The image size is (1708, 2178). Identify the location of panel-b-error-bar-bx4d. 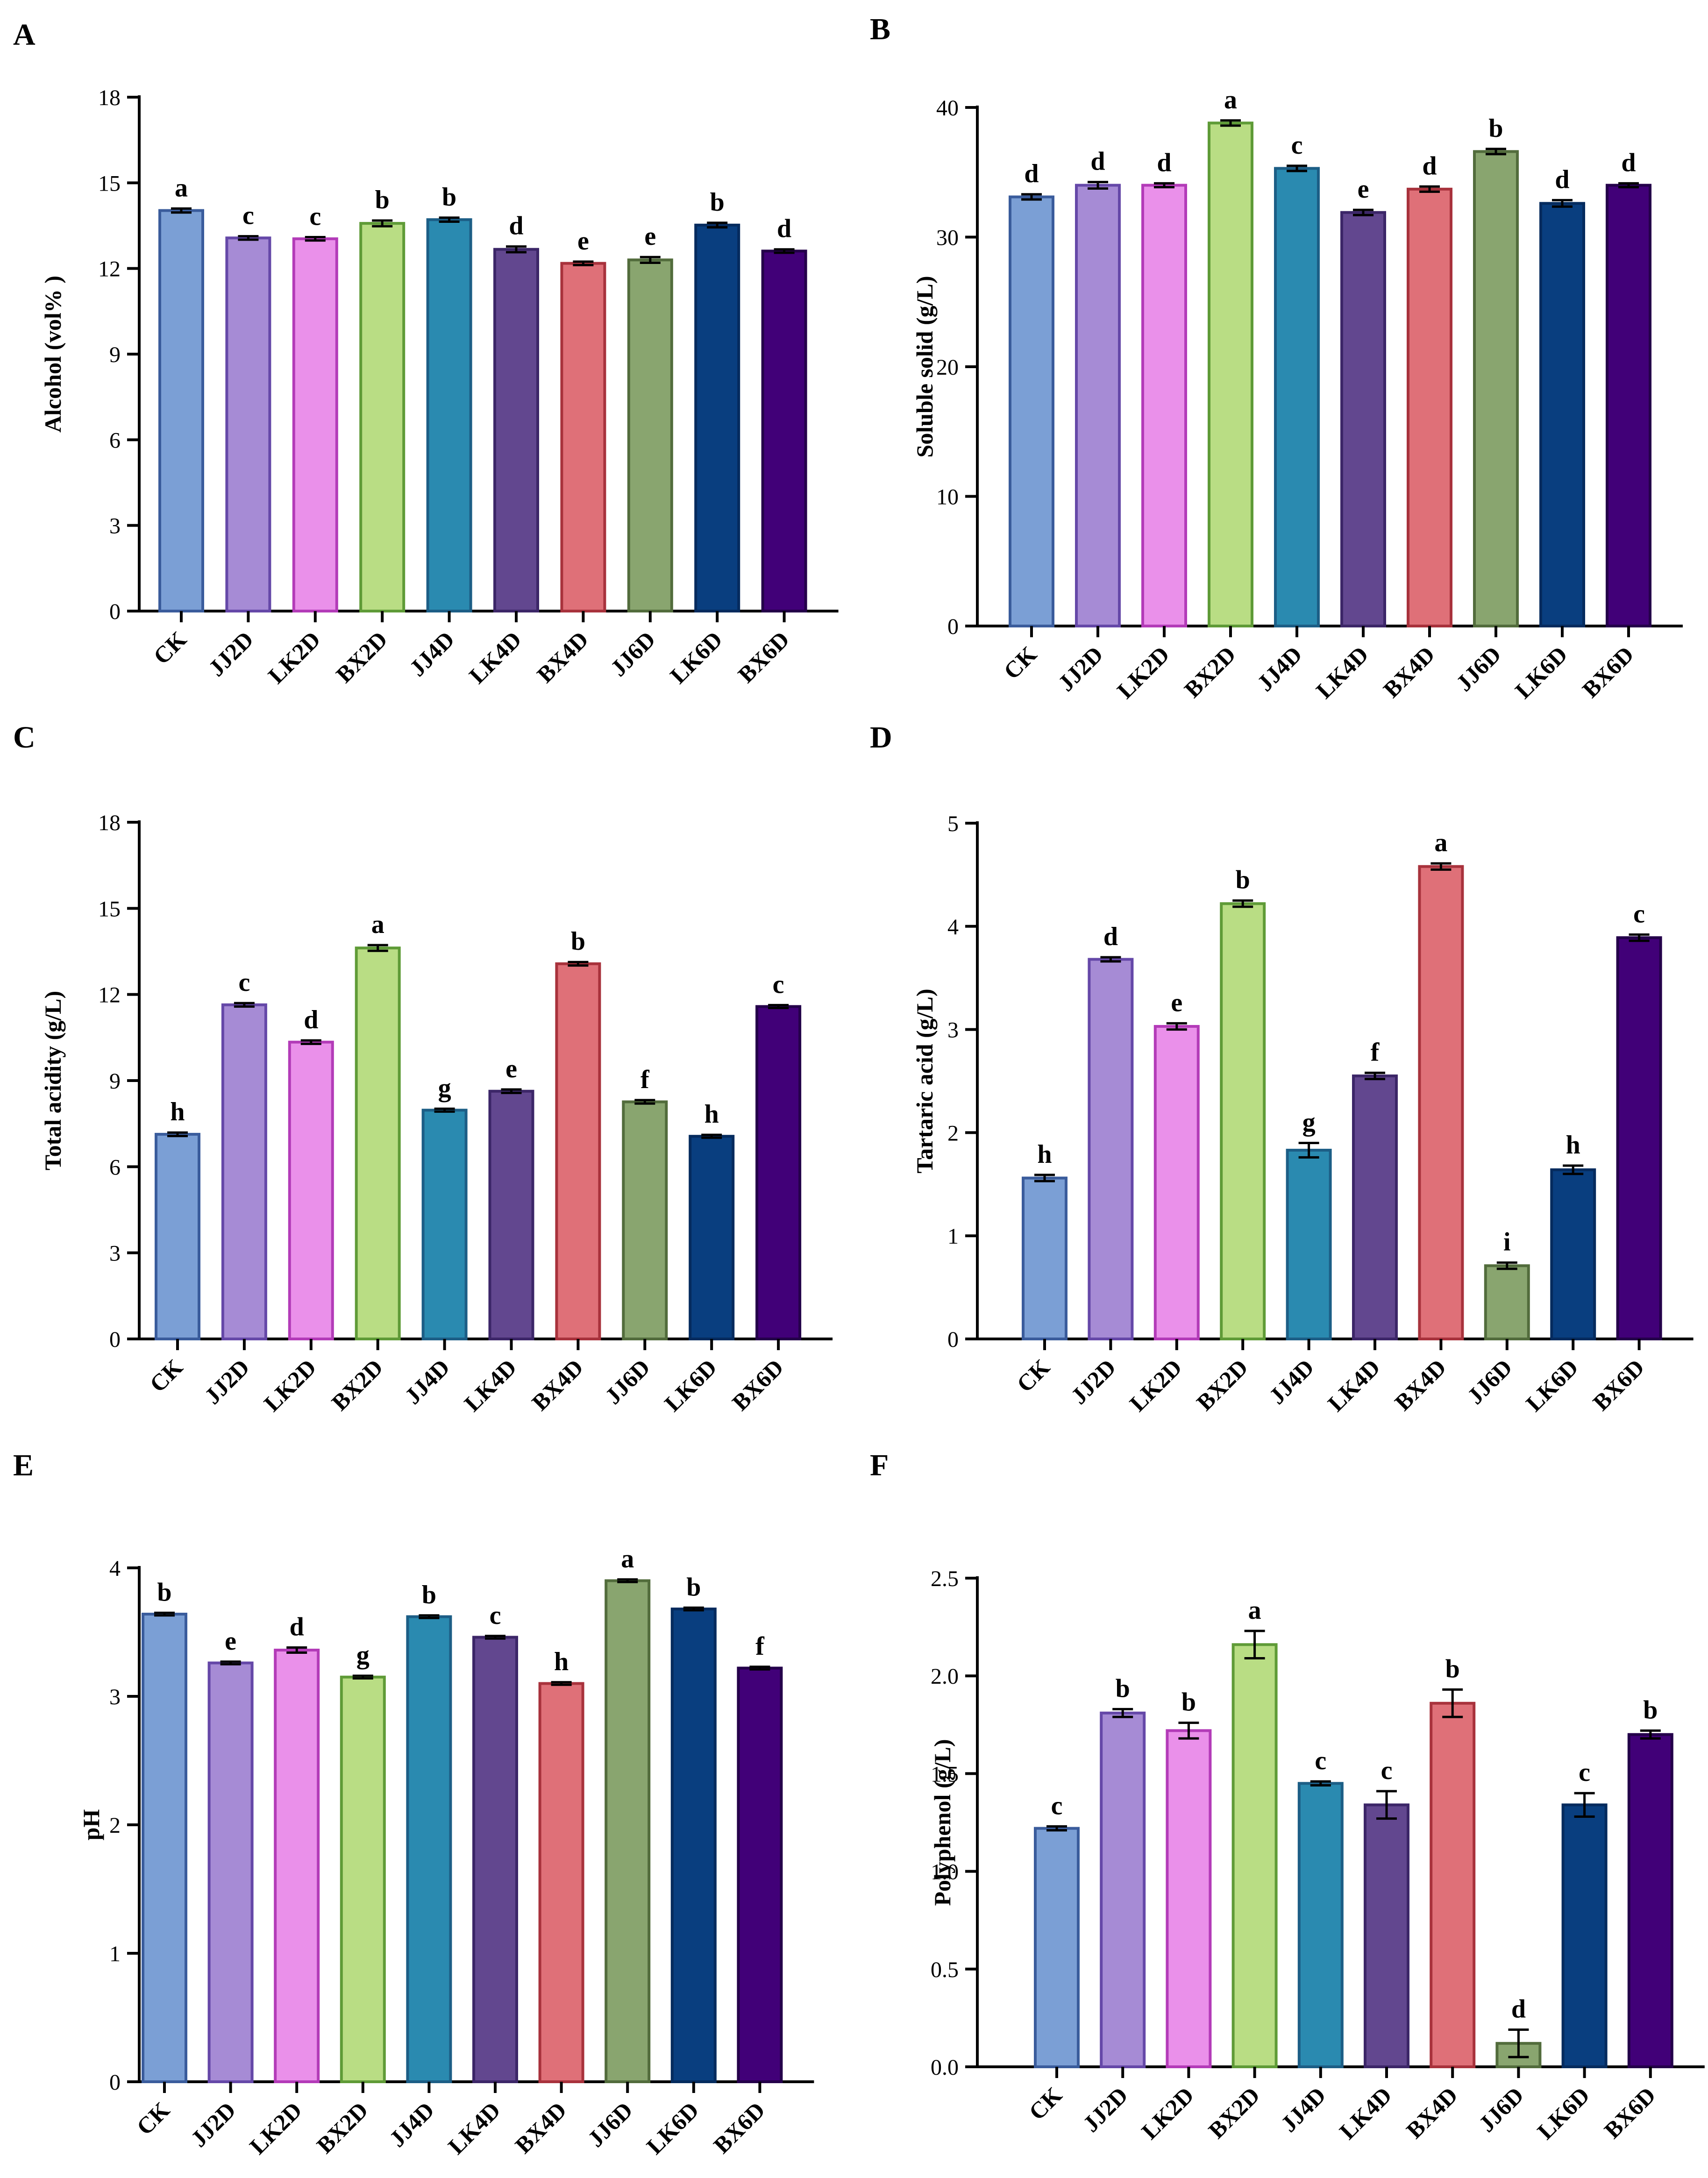
(1429, 189).